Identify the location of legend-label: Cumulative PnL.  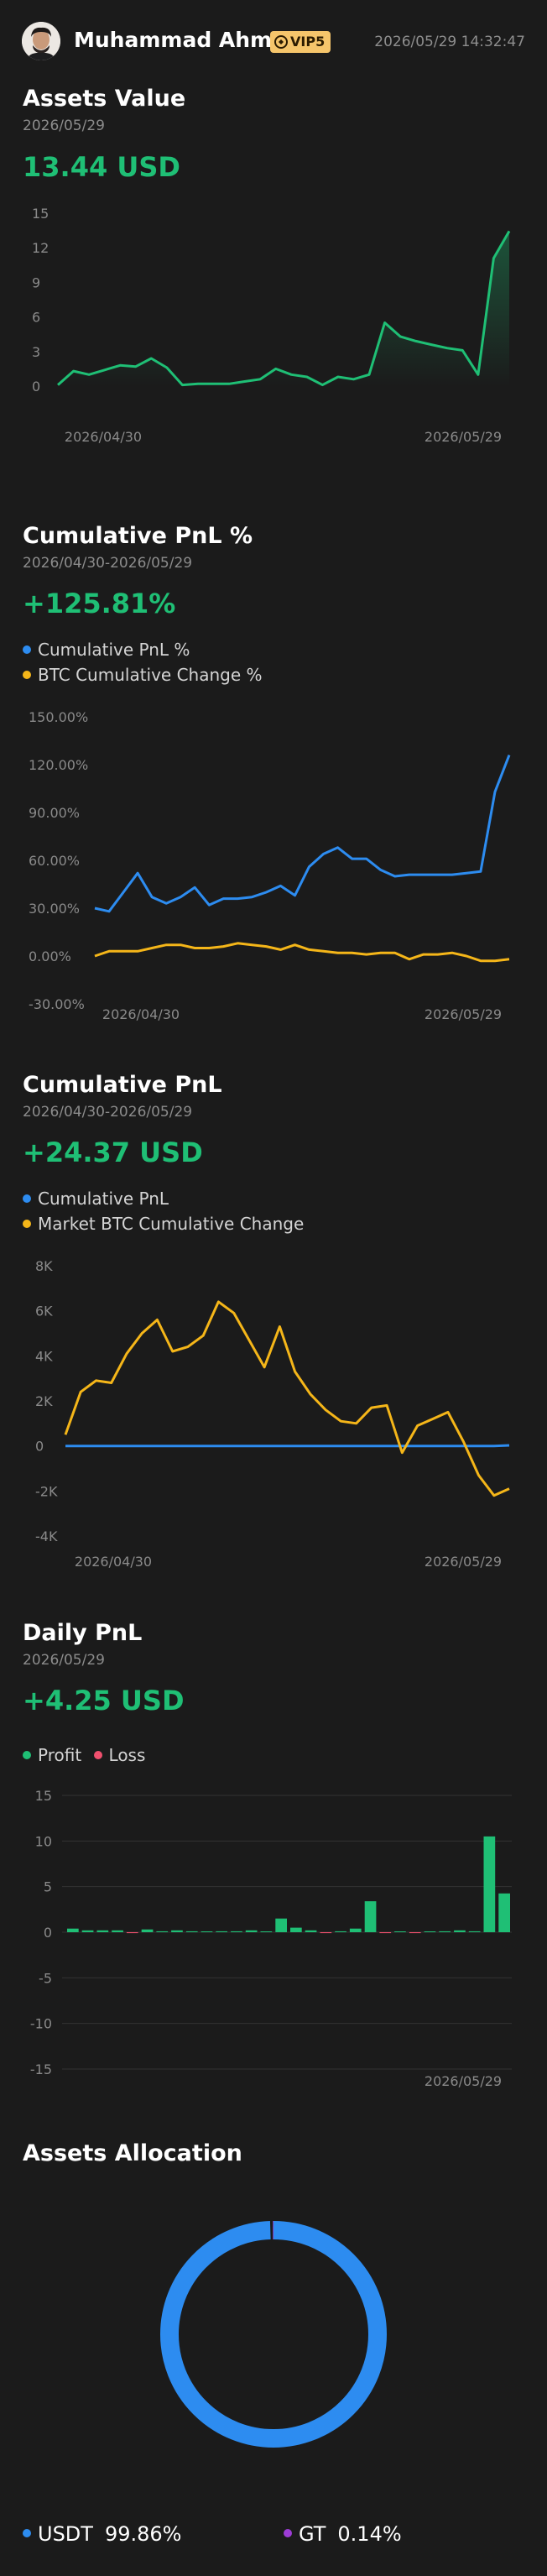
(103, 1199).